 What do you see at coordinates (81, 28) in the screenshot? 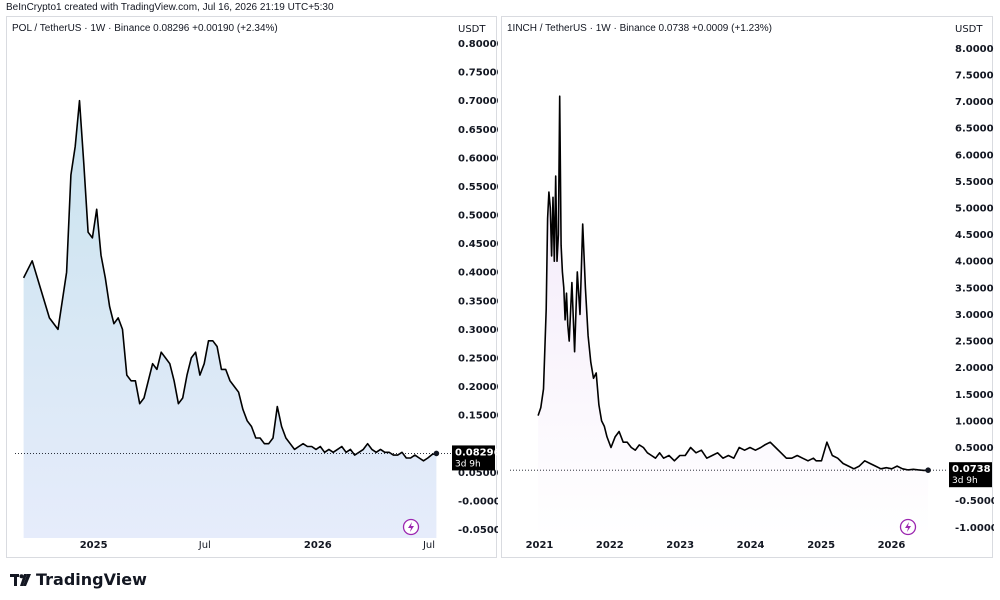
I see `symbol-title: POL / TetherUS · 1W · Binance` at bounding box center [81, 28].